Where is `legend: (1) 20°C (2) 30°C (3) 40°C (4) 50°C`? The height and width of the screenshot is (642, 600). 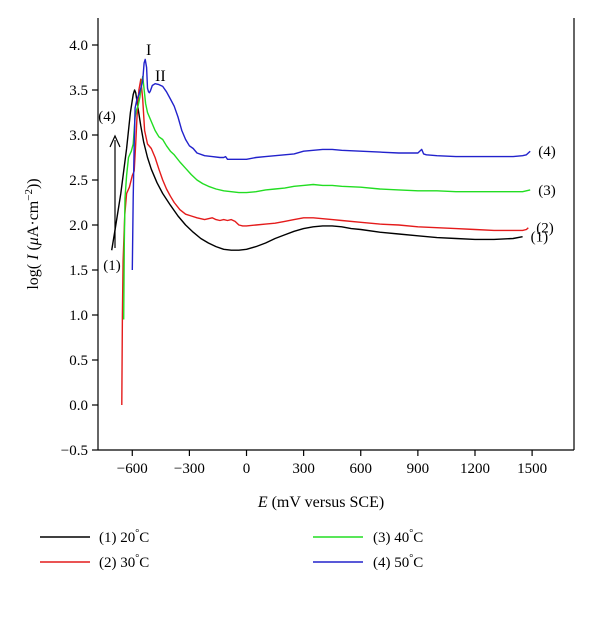 legend: (1) 20°C (2) 30°C (3) 40°C (4) 50°C is located at coordinates (231, 549).